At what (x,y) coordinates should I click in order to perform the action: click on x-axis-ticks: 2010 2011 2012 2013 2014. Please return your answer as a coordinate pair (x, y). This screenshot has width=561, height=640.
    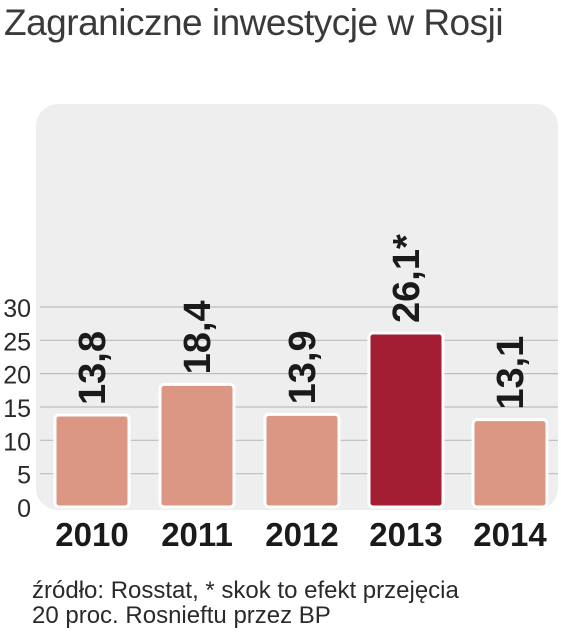
    Looking at the image, I should click on (301, 534).